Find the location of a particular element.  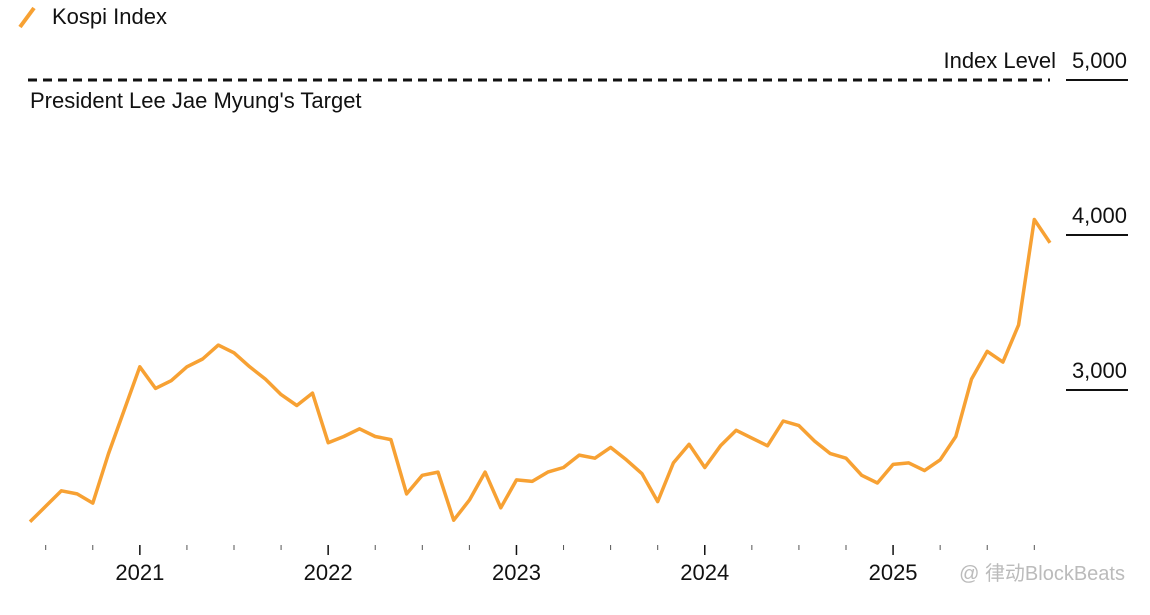

x-tick-label: 2025 is located at coordinates (893, 572).